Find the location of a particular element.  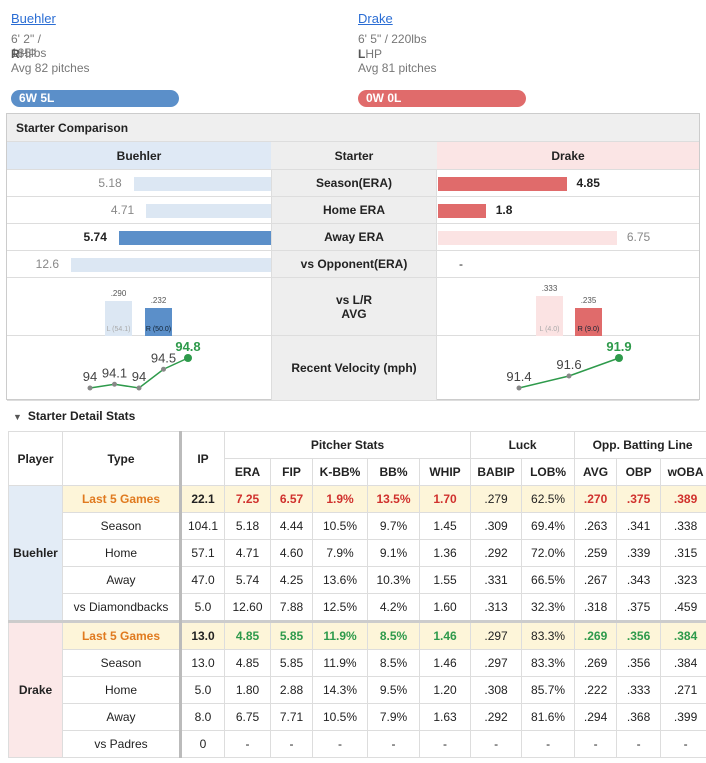

stat-cell: 13.6% is located at coordinates (340, 580).